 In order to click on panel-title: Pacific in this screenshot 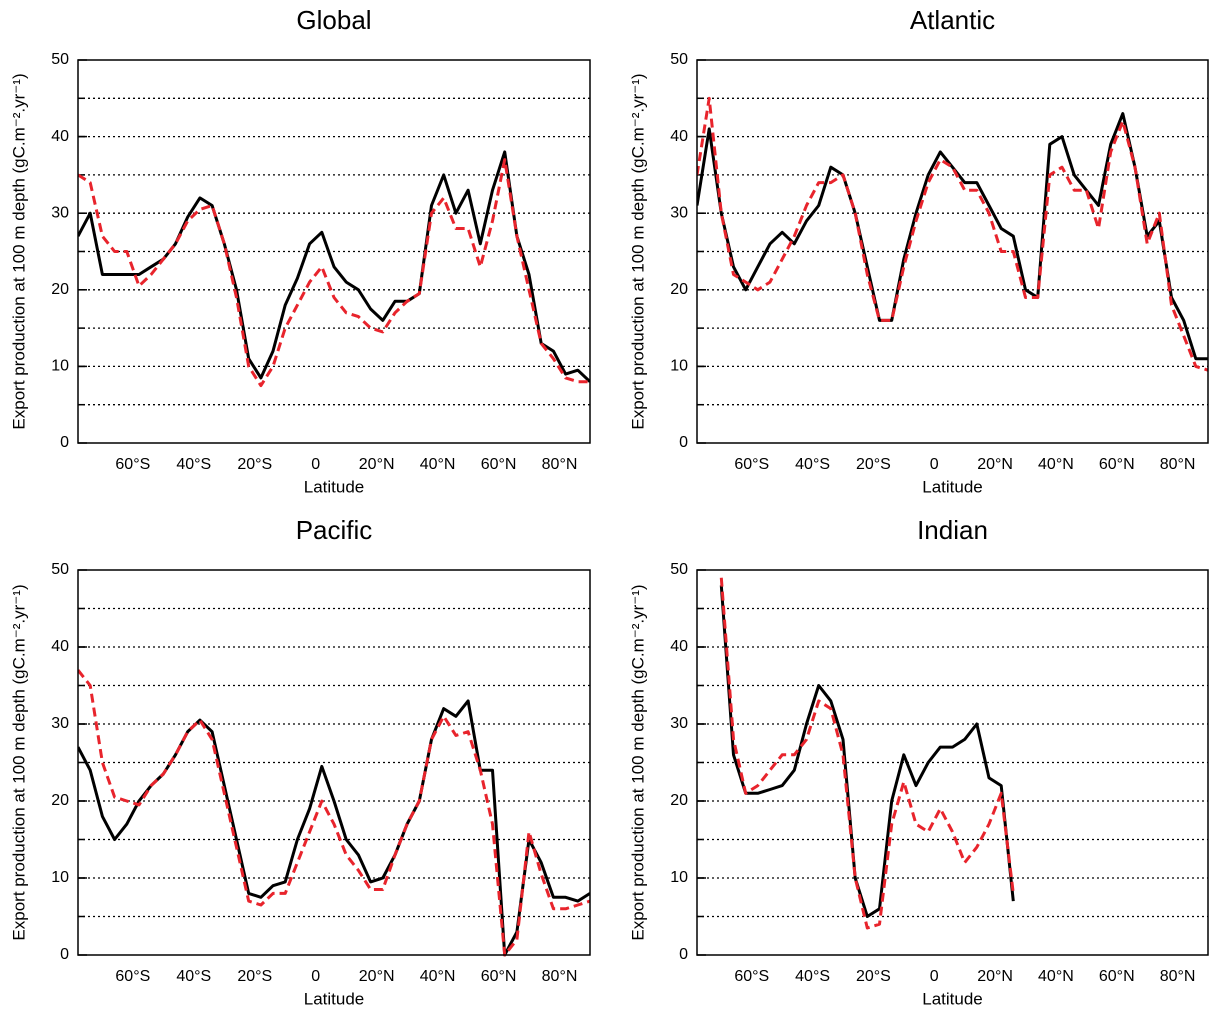, I will do `click(334, 530)`.